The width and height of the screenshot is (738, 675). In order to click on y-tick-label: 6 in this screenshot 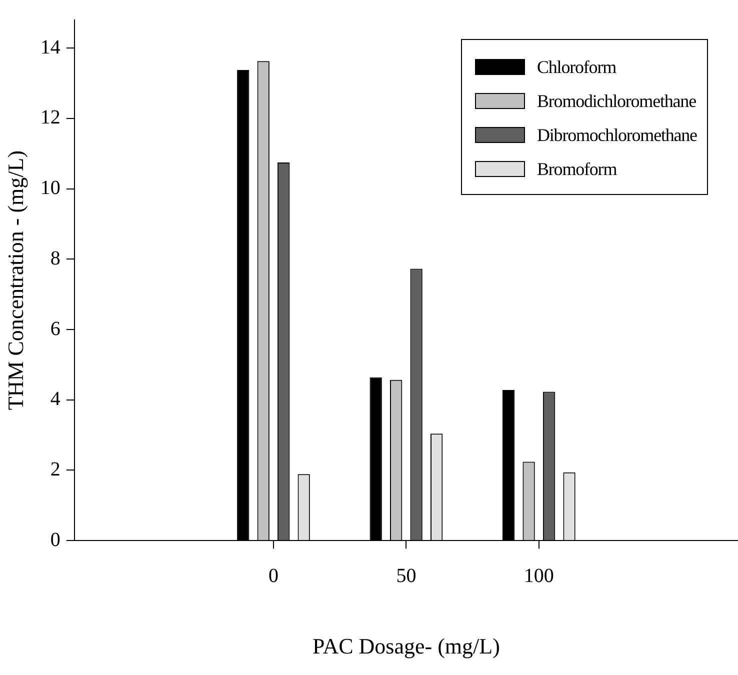, I will do `click(55, 329)`.